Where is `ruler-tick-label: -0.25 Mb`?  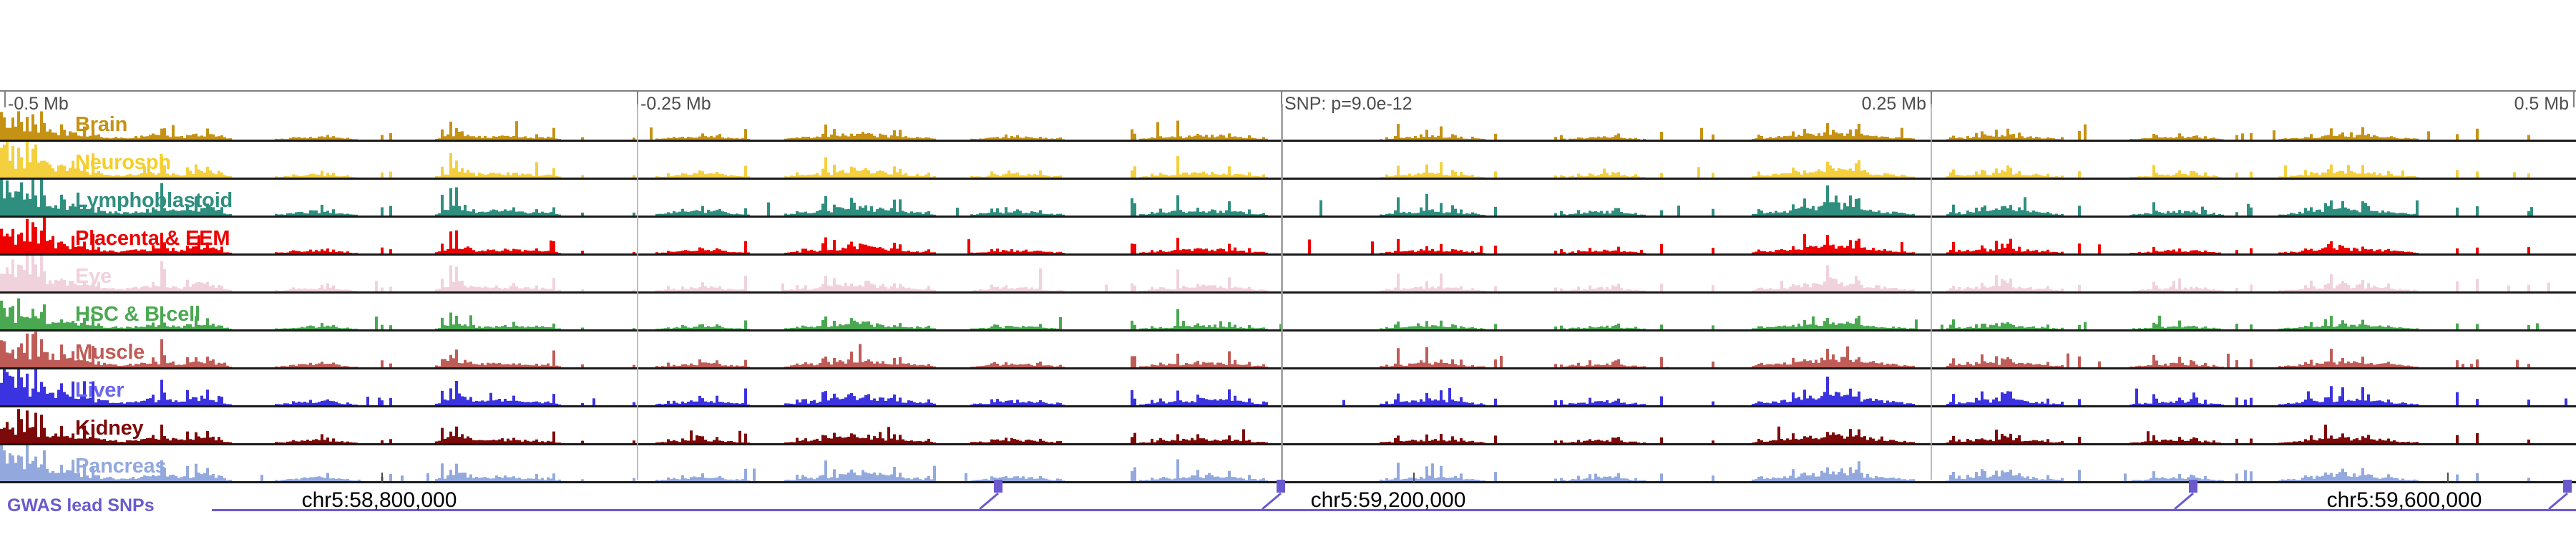
ruler-tick-label: -0.25 Mb is located at coordinates (675, 104).